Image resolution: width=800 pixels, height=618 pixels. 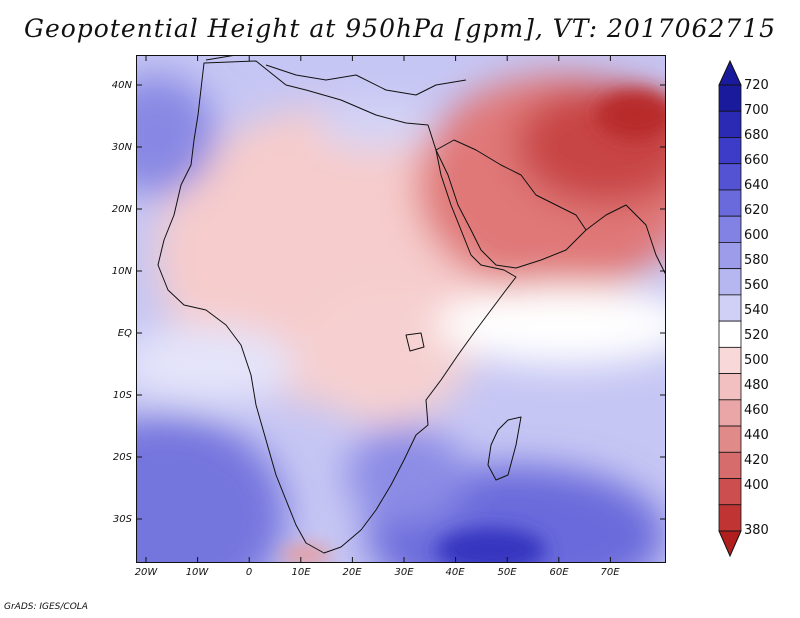 I want to click on lake-victoria, so click(x=415, y=342).